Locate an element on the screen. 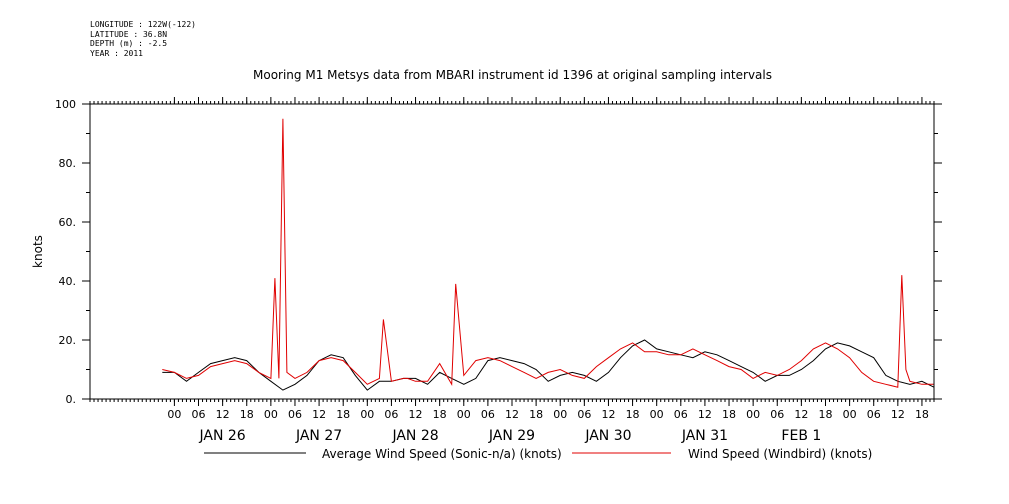  series-line-average-wind-speed is located at coordinates (548, 365).